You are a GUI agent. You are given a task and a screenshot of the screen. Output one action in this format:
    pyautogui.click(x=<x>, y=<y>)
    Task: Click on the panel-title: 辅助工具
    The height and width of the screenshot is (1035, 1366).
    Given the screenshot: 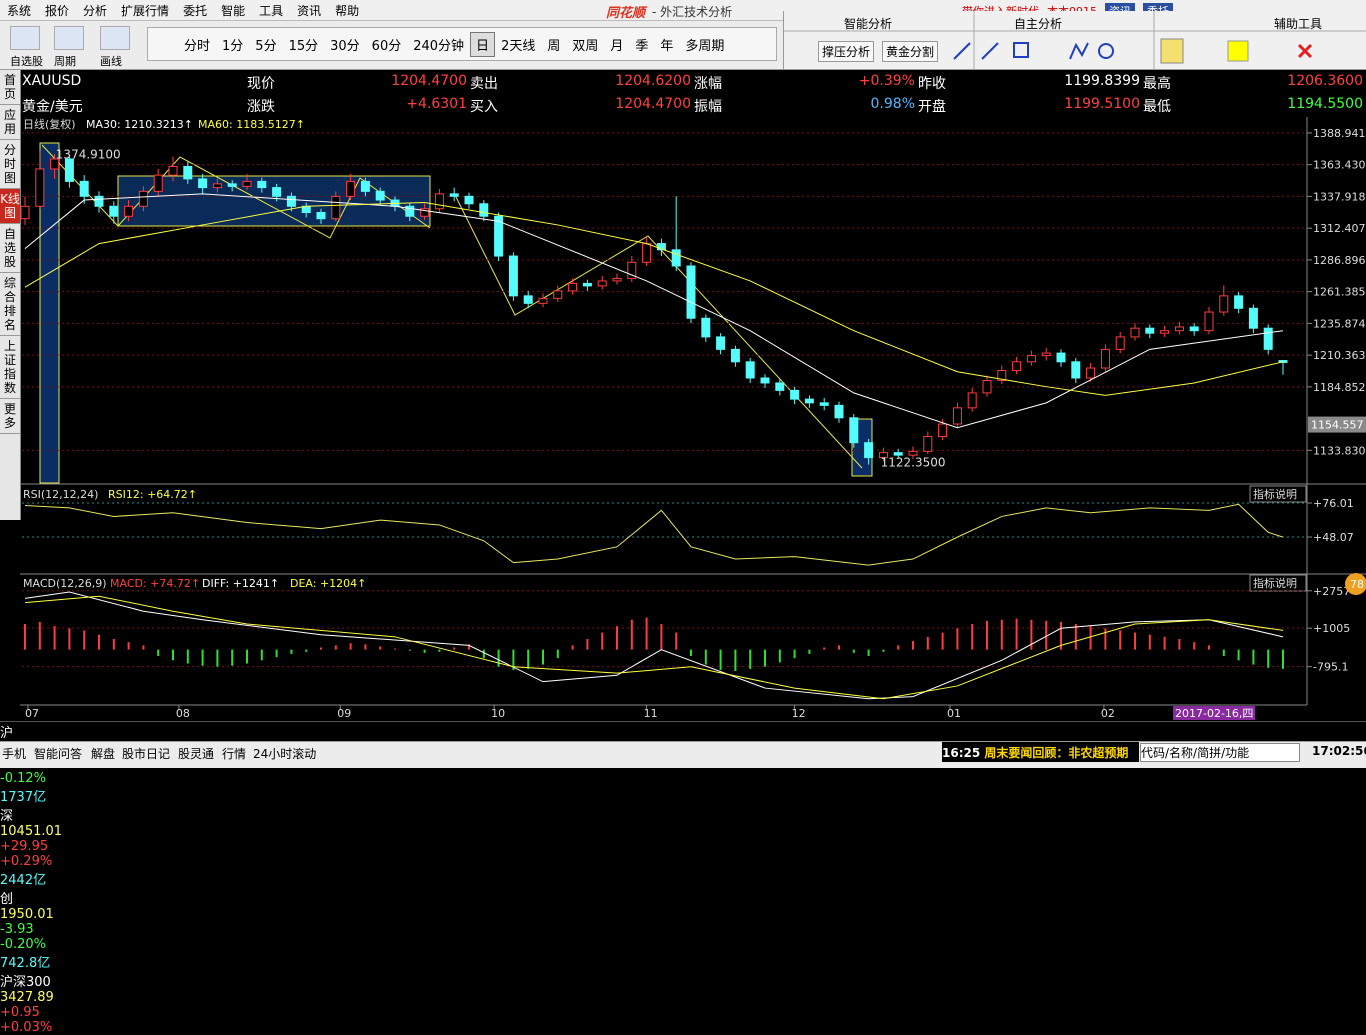 What is the action you would take?
    pyautogui.click(x=1298, y=24)
    